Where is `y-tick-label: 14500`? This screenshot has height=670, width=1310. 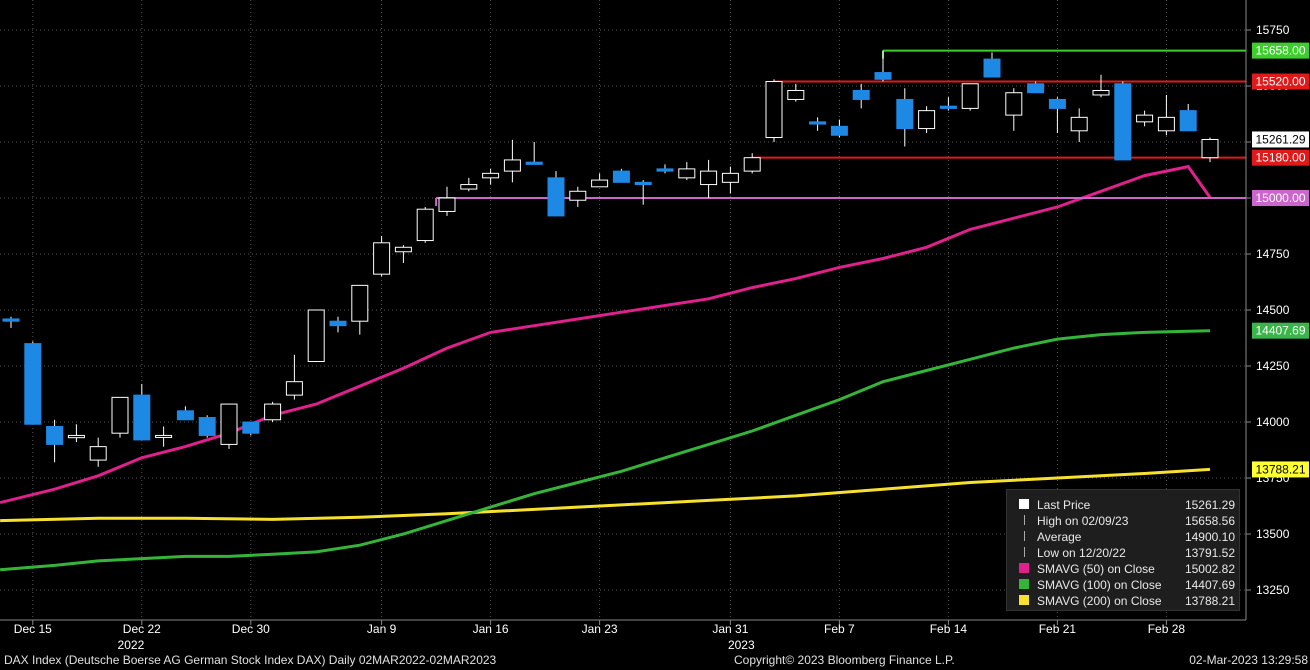
y-tick-label: 14500 is located at coordinates (1273, 310).